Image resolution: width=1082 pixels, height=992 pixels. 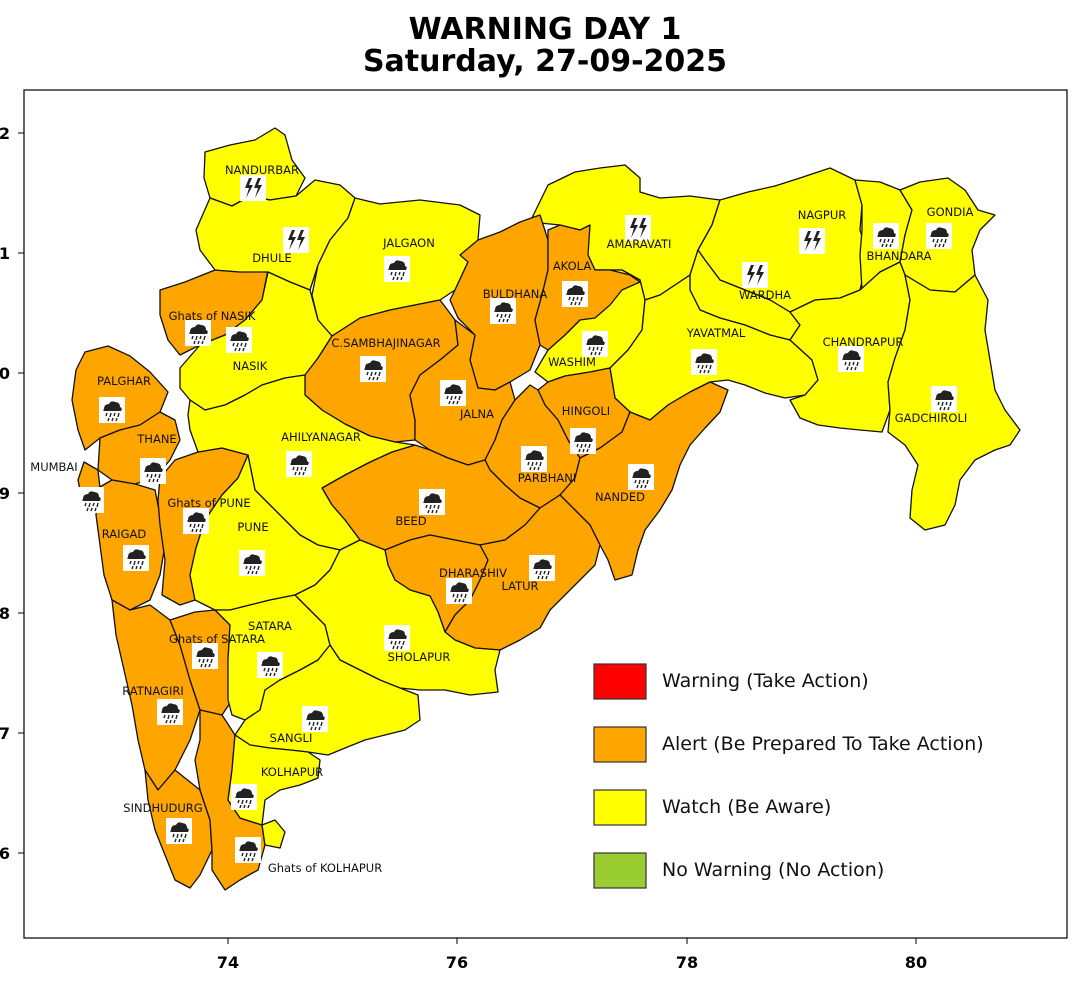 I want to click on district-label: Ghats of SATARA, so click(x=217, y=639).